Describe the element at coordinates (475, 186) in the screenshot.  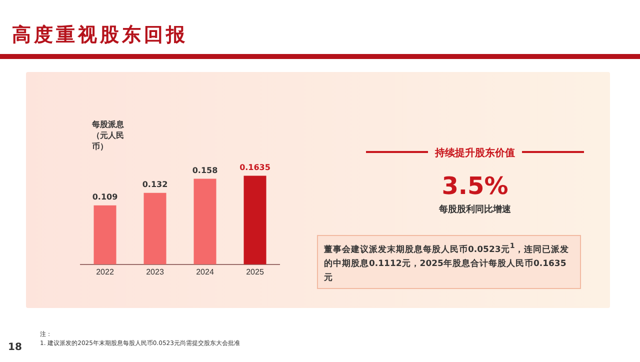
I see `text: 3.5%` at that location.